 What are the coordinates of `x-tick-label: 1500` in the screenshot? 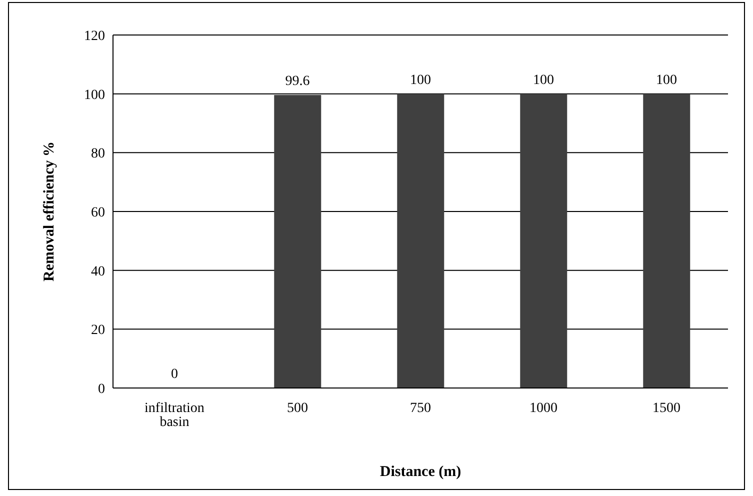 It's located at (666, 408).